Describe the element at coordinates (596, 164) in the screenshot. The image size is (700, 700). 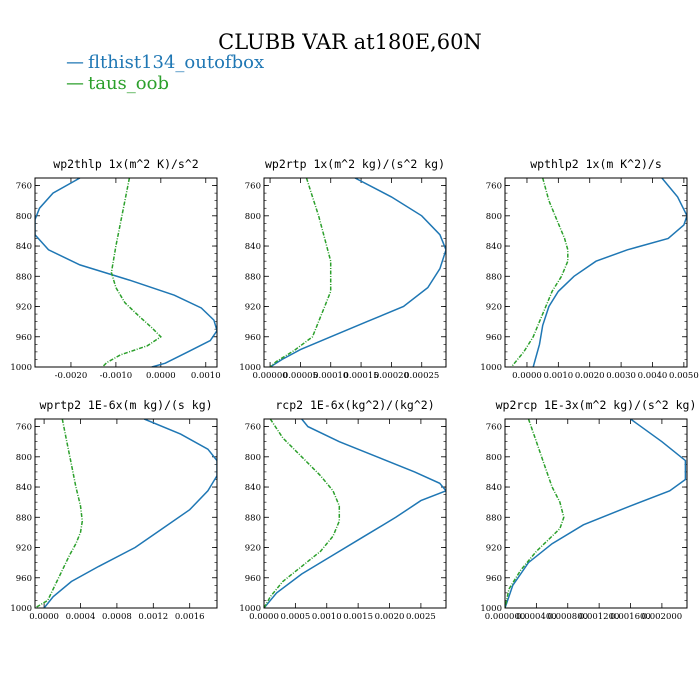
I see `panel-title: wpthlp2 1x(m K^2)/s` at that location.